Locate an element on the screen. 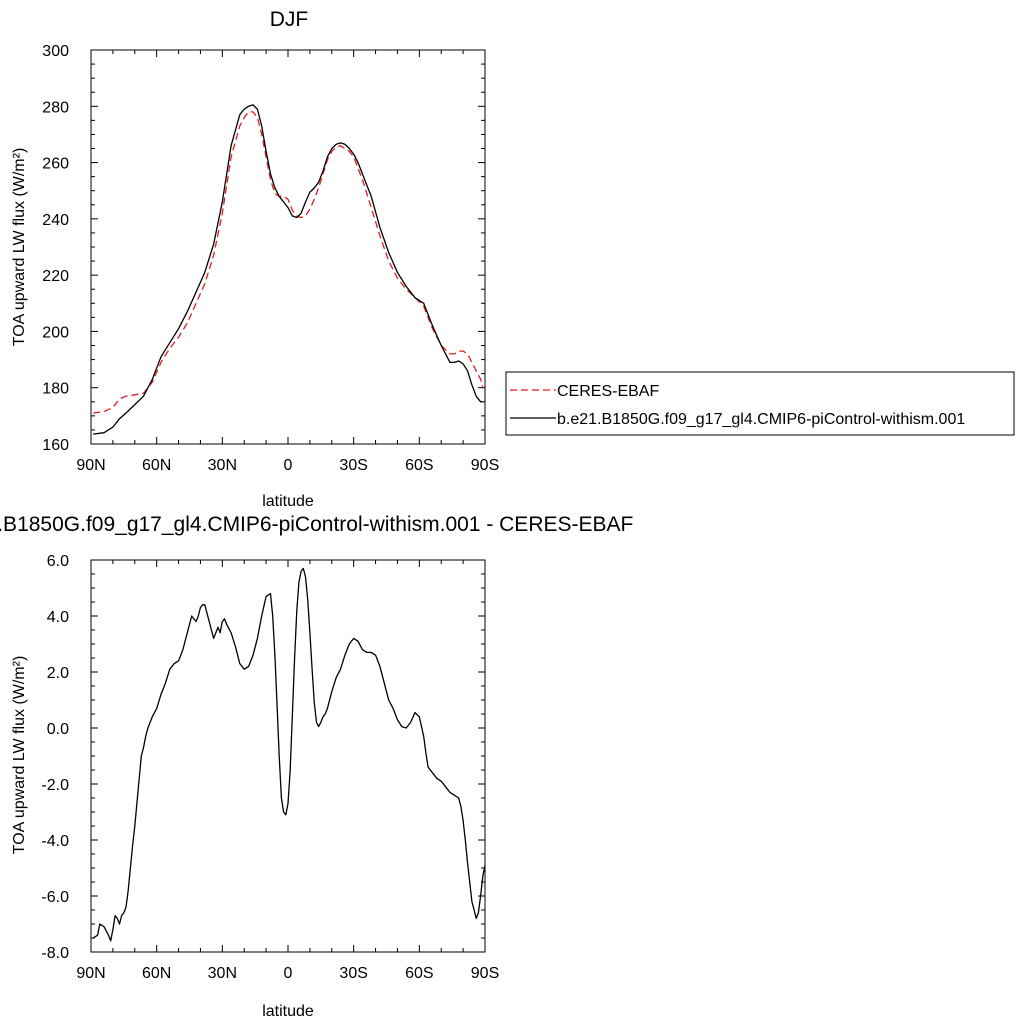 This screenshot has height=1024, width=1024. bottom-chart-xlabel: latitude is located at coordinates (288, 1011).